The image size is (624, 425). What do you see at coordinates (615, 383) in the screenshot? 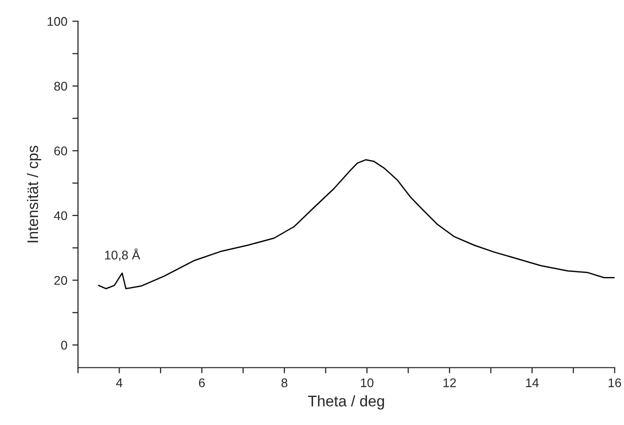
I see `x-tick-label: 16` at bounding box center [615, 383].